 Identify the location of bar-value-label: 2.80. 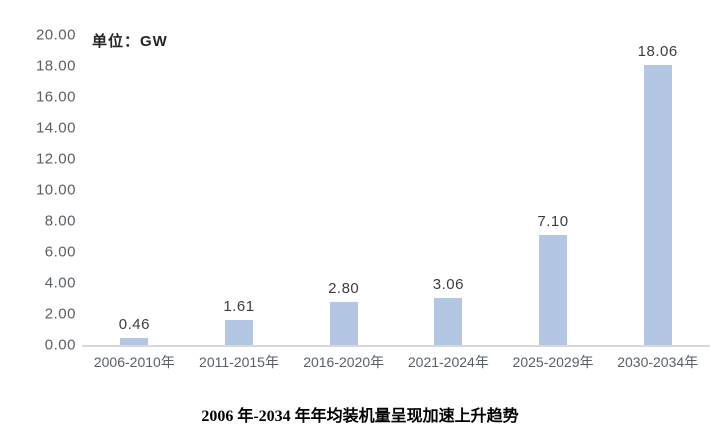
(344, 288).